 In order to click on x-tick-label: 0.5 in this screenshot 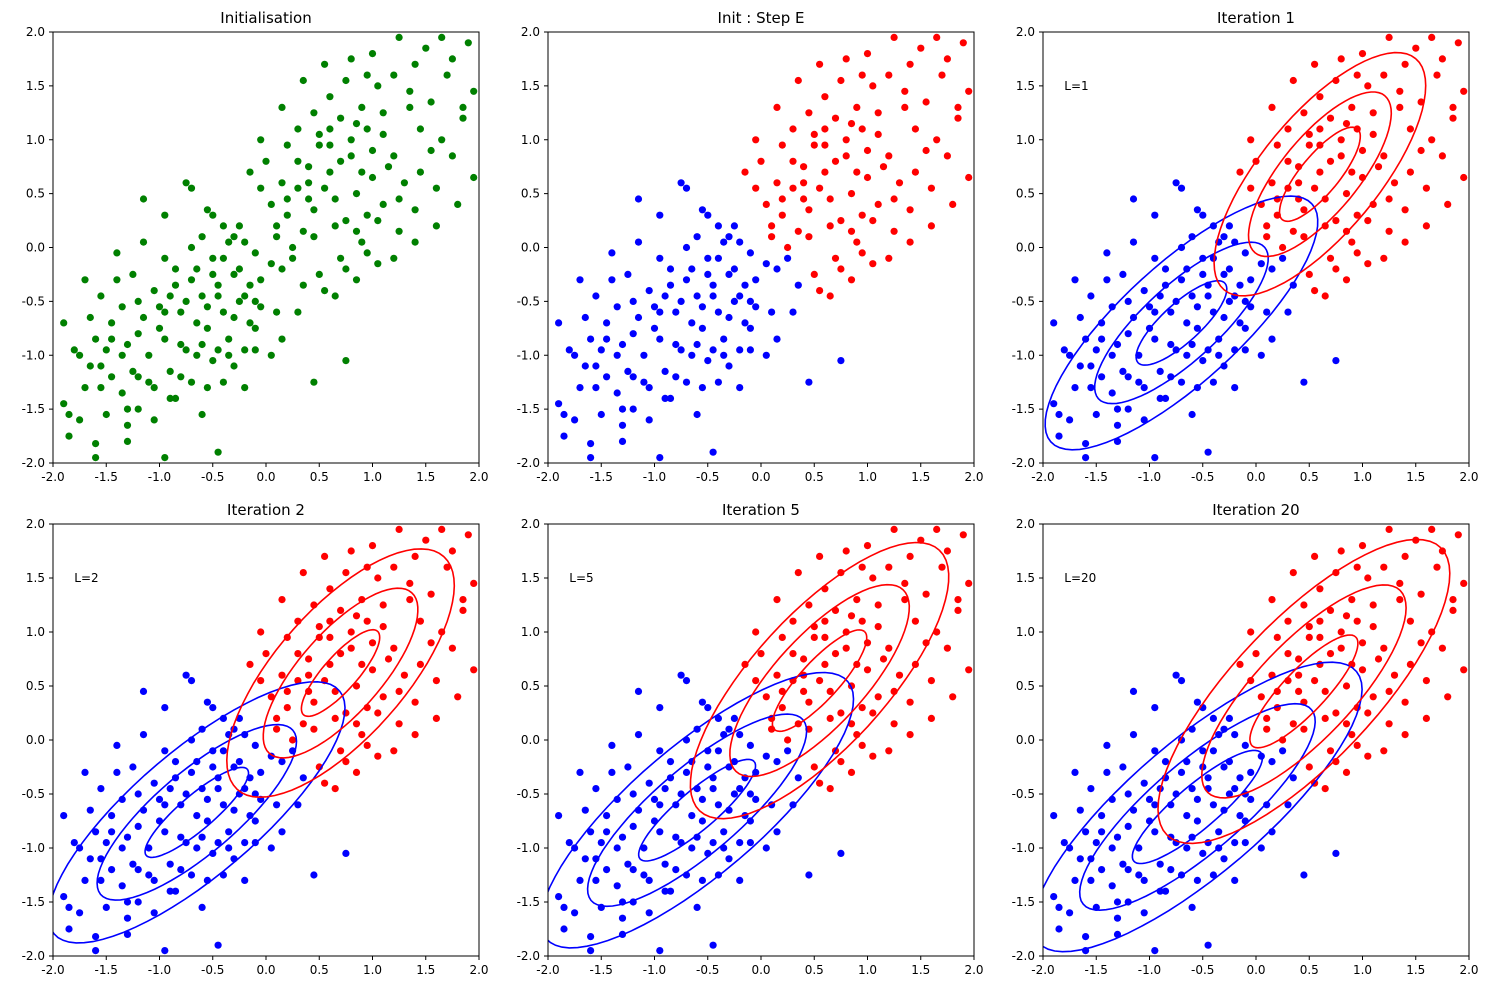, I will do `click(1309, 477)`.